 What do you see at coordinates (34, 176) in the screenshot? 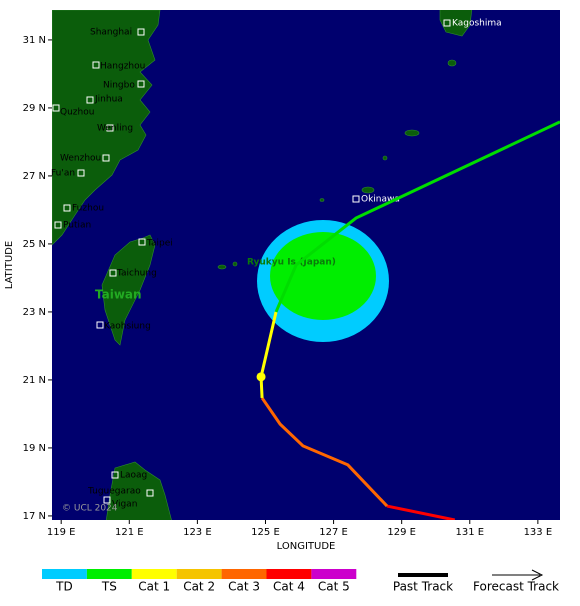
I see `y-tick-label: 27 N` at bounding box center [34, 176].